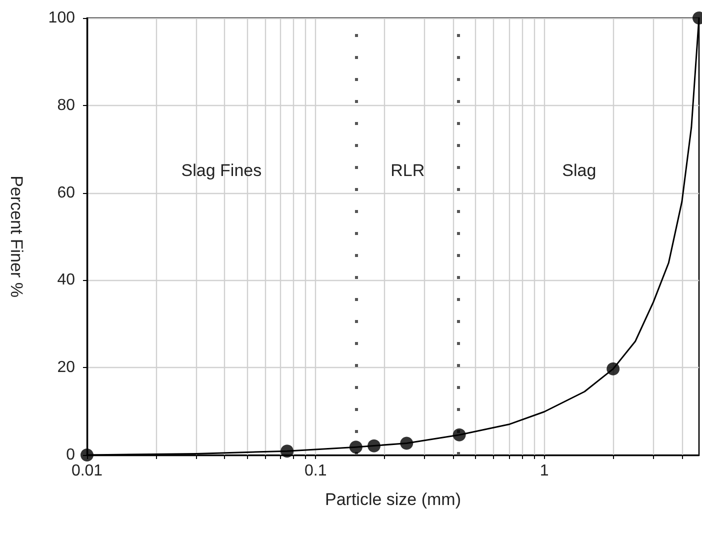 The width and height of the screenshot is (702, 533). I want to click on y-tick-label: 80, so click(66, 105).